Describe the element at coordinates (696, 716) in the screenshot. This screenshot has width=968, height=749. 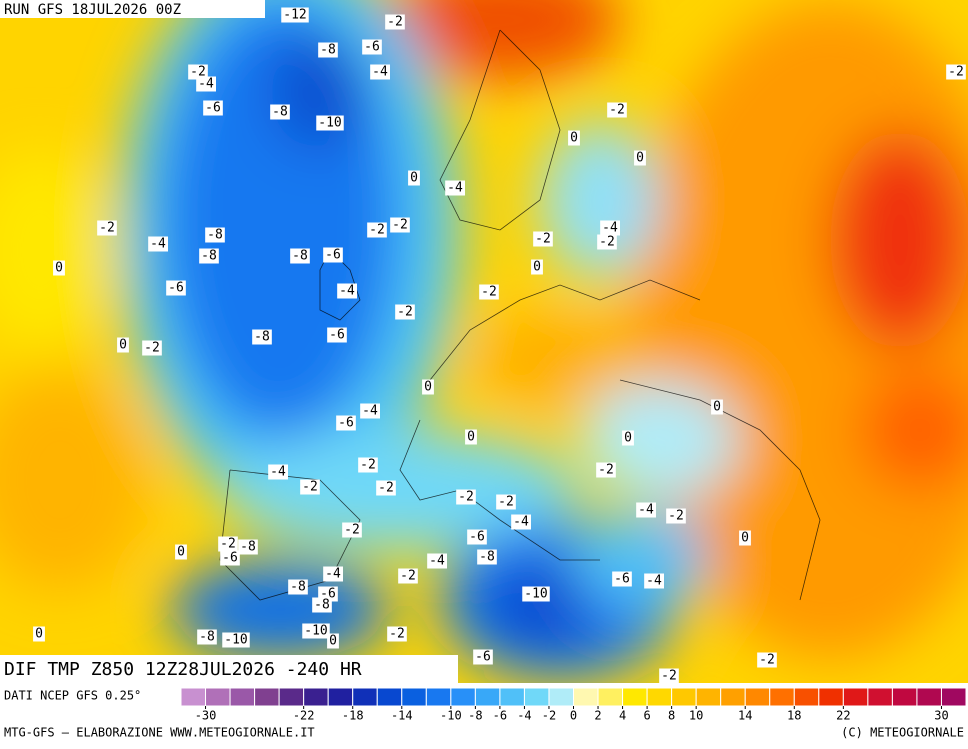
I see `legend-tick-label: 10` at that location.